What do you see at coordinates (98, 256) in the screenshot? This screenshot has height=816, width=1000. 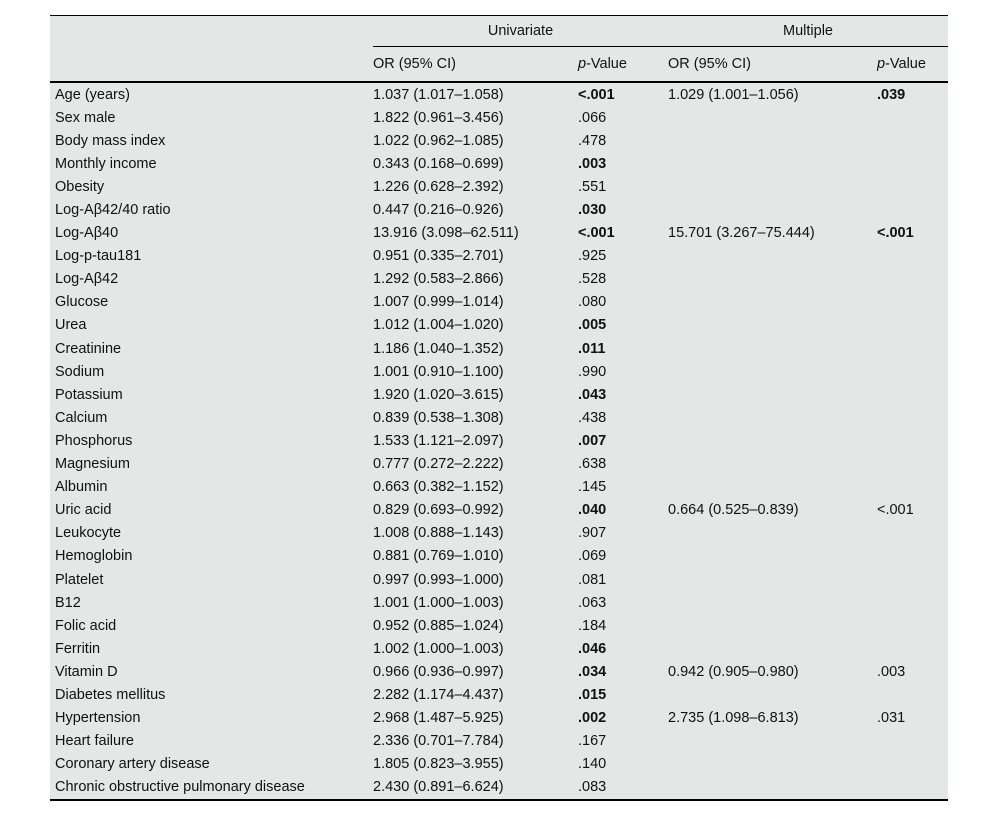 I see `cell-label: Log-p-tau181` at bounding box center [98, 256].